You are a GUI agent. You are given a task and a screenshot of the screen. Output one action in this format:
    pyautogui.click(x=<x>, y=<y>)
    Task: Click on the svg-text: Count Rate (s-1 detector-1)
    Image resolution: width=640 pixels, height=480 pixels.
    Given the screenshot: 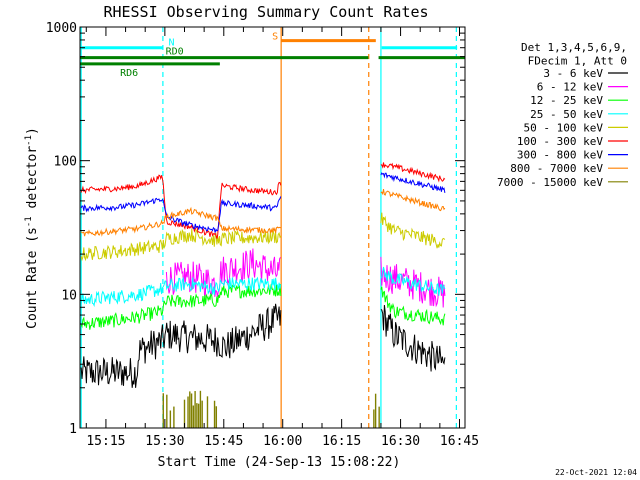 What is the action you would take?
    pyautogui.click(x=32, y=228)
    